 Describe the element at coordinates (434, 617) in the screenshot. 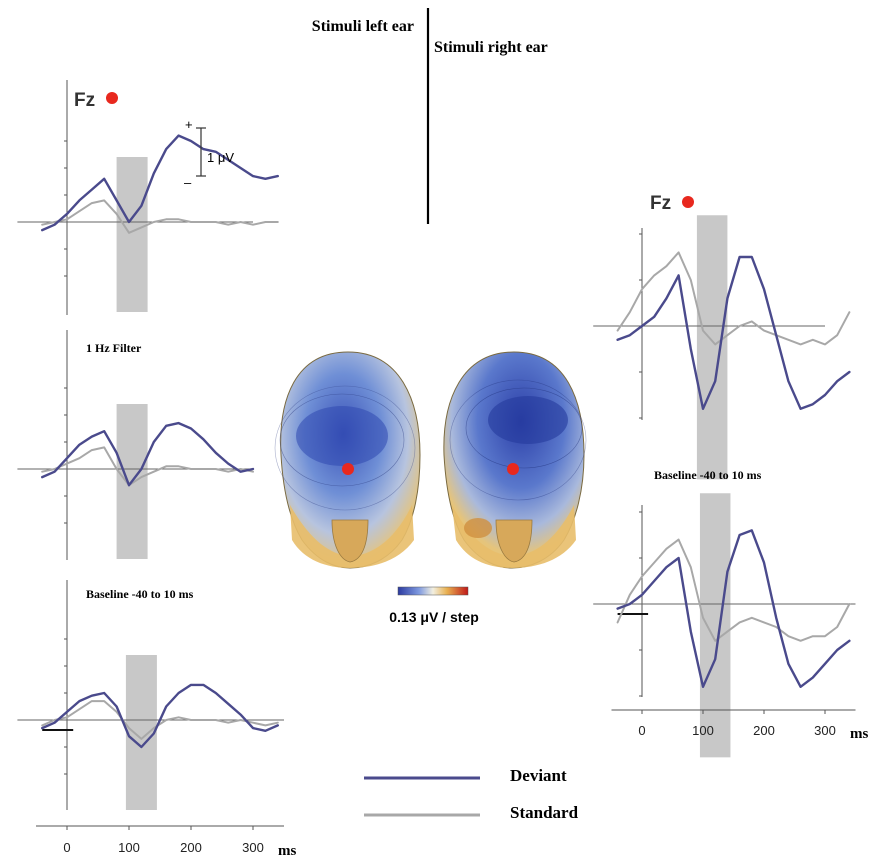

I see `topomap-scale-label: 0.13 μV / step` at that location.